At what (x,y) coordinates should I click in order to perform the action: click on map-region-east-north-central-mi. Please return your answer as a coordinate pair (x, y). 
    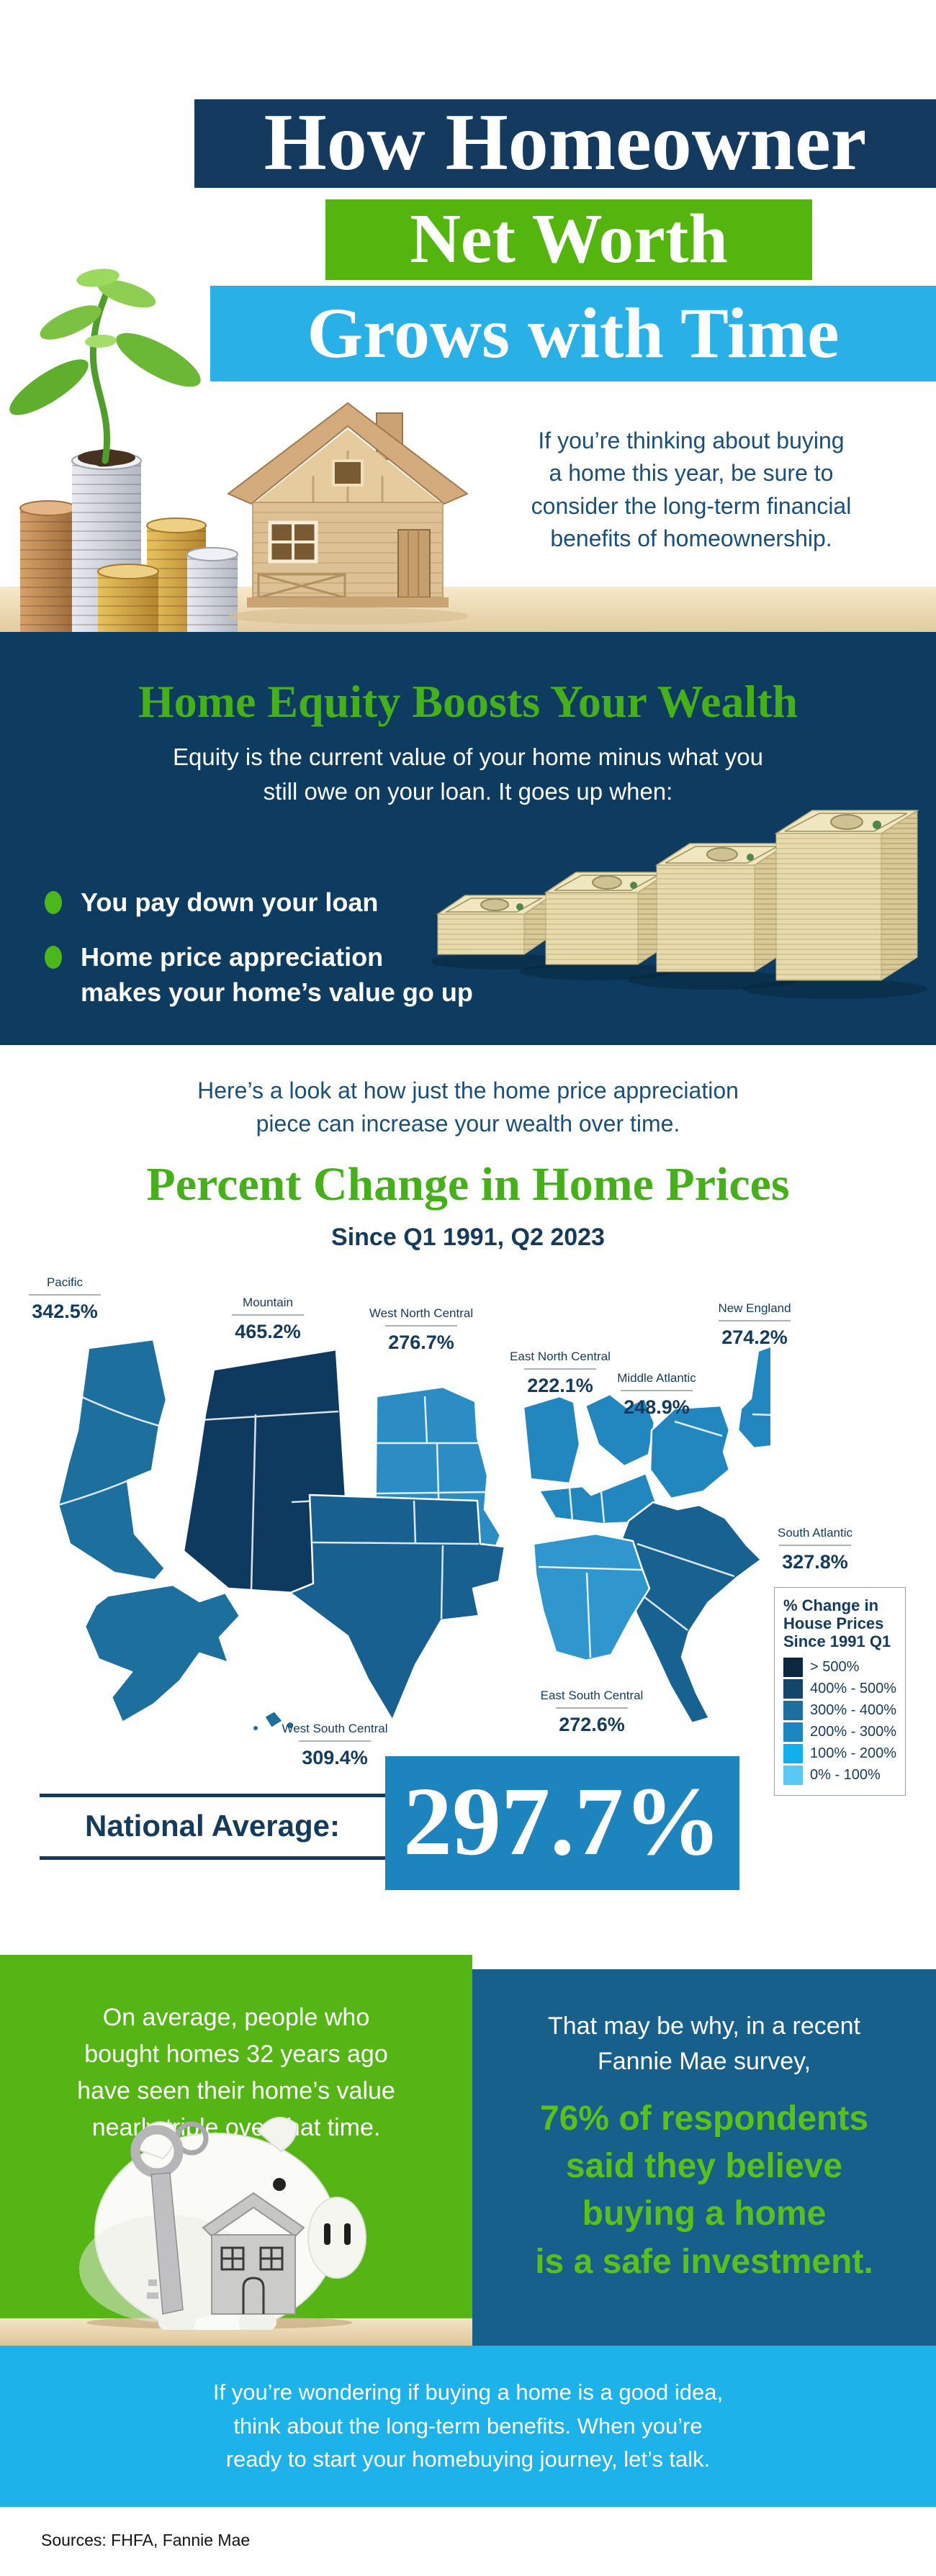
    Looking at the image, I should click on (620, 1431).